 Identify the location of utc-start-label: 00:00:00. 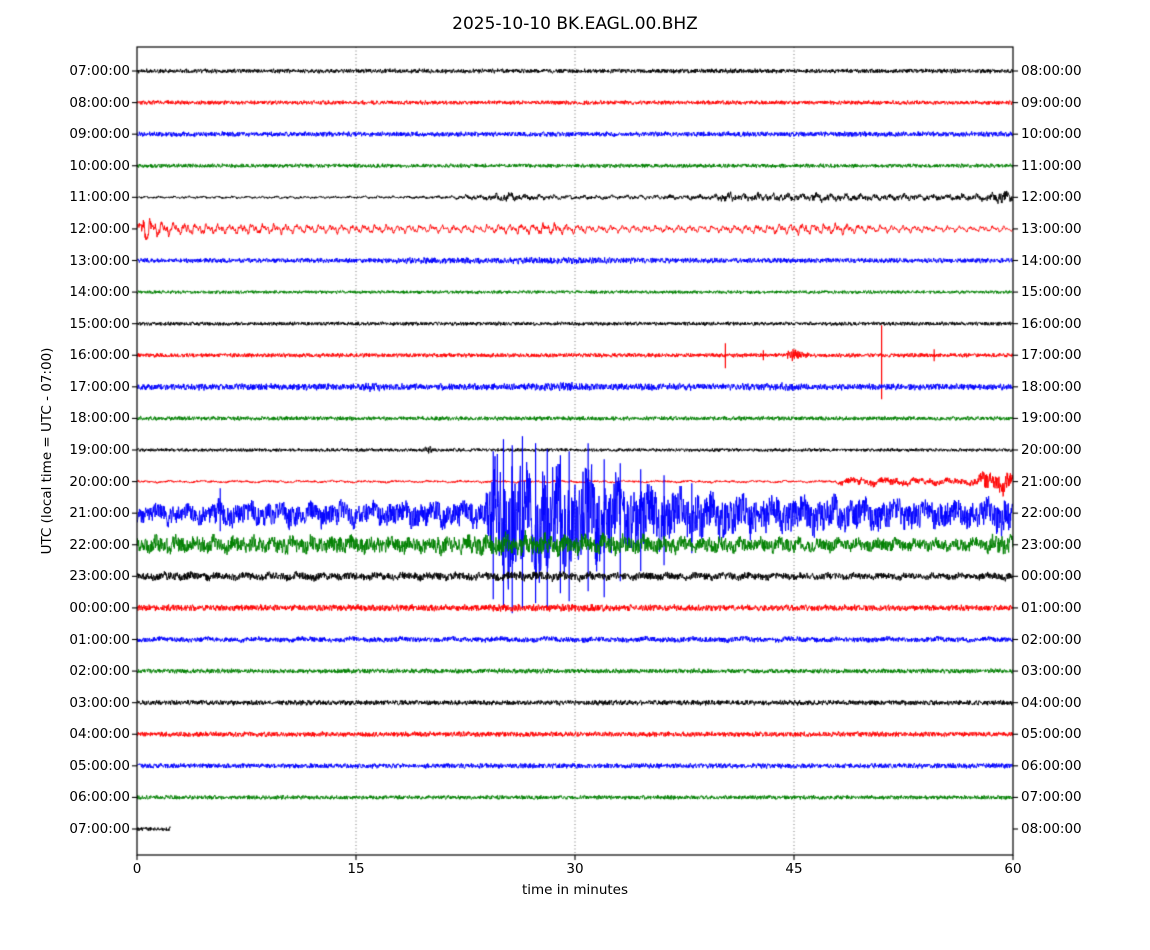
(99, 607).